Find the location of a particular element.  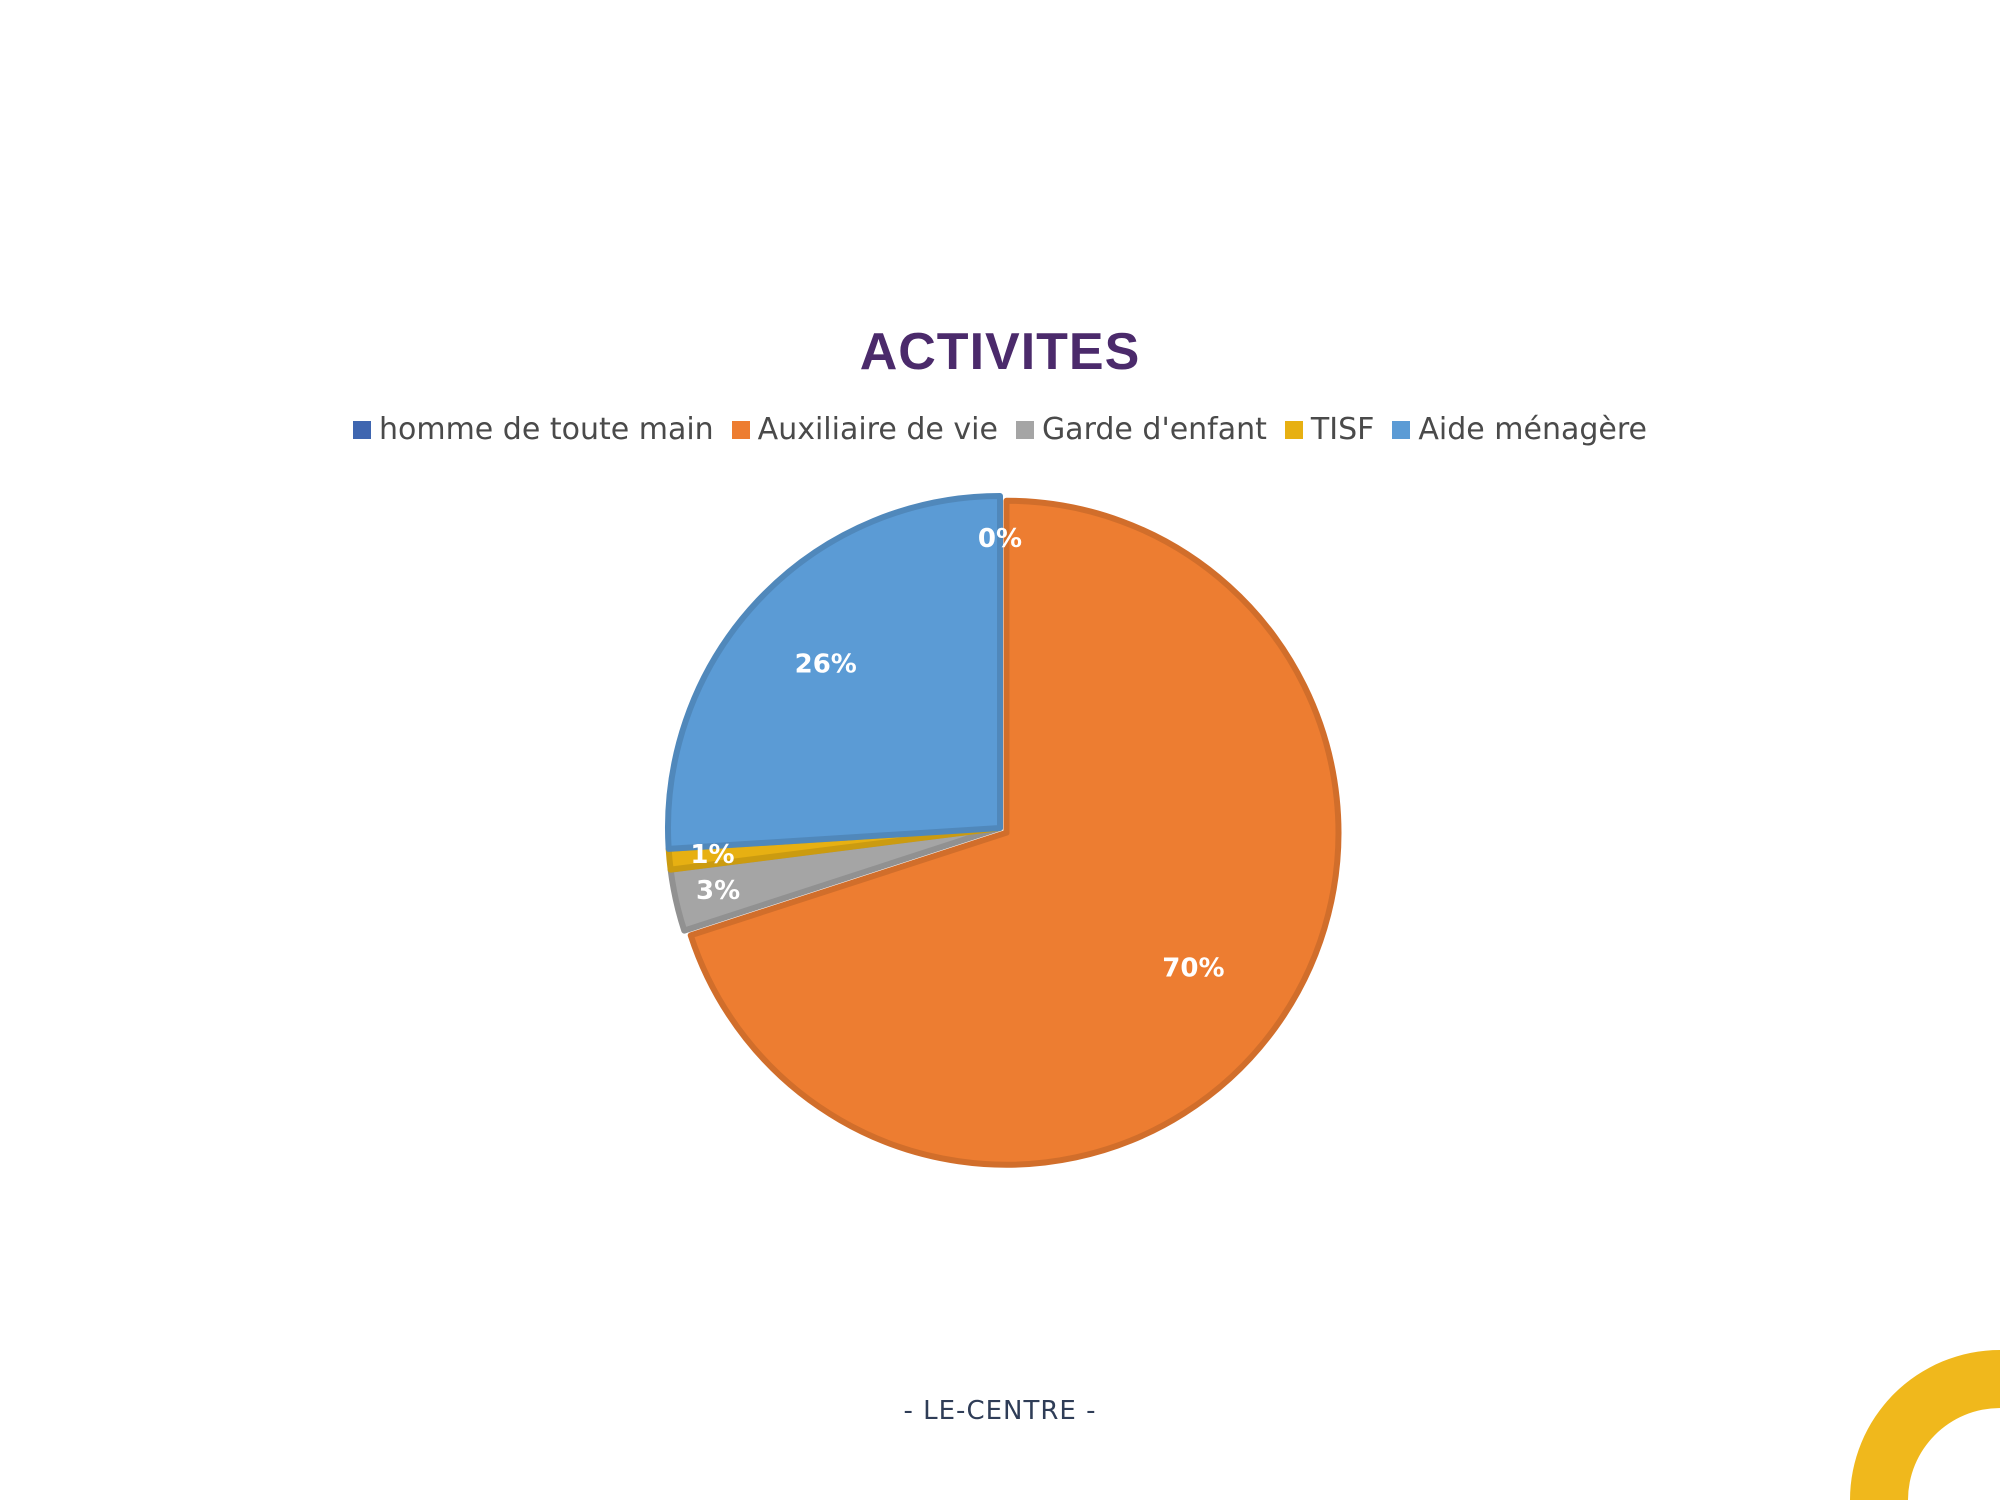

legend-label: homme de toute main is located at coordinates (546, 429).